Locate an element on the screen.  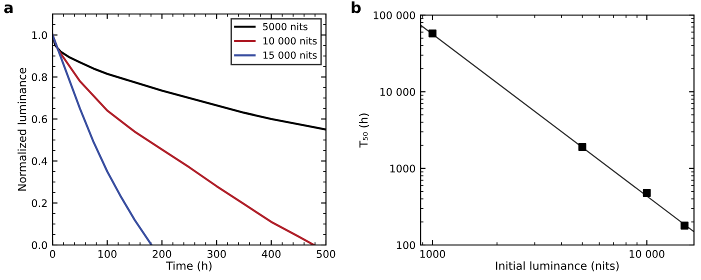
y-tick-label: 0.2 is located at coordinates (39, 203).